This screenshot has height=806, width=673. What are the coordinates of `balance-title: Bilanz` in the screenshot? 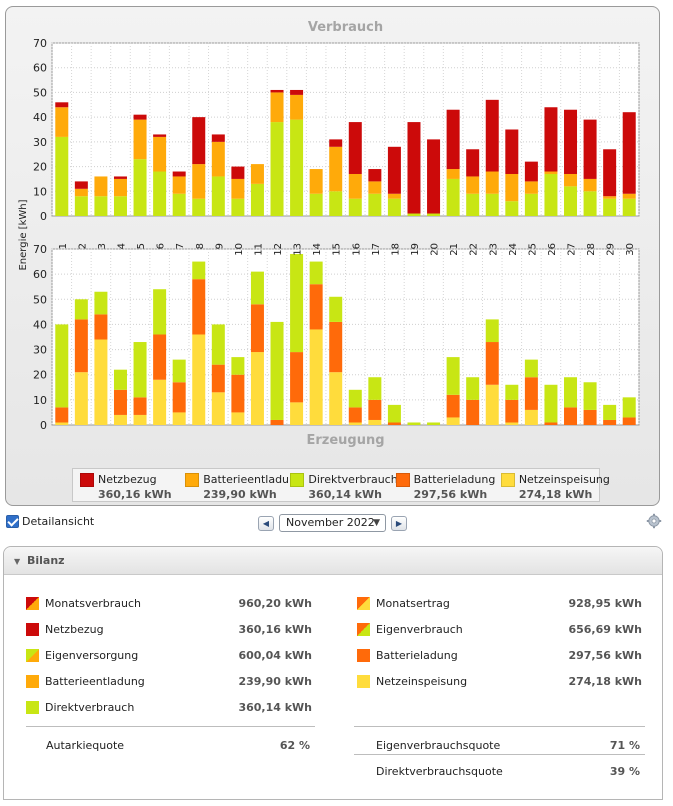 It's located at (46, 560).